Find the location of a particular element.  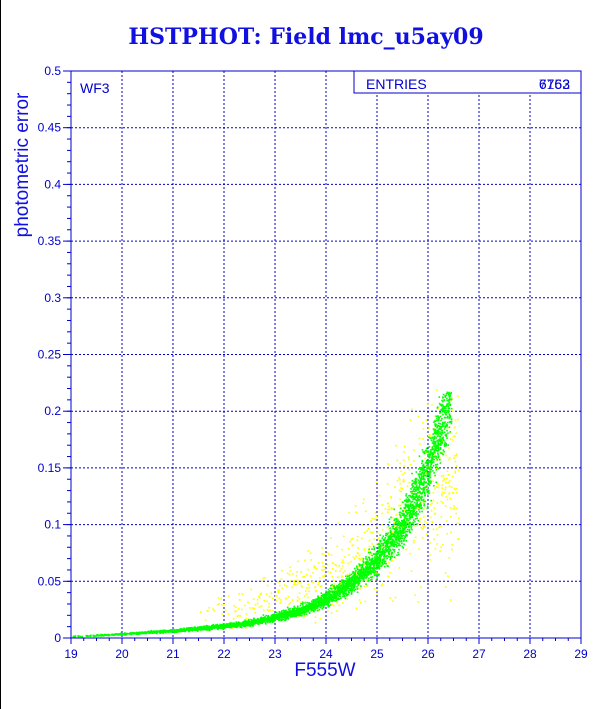

x-tick-label: 29 is located at coordinates (581, 654).